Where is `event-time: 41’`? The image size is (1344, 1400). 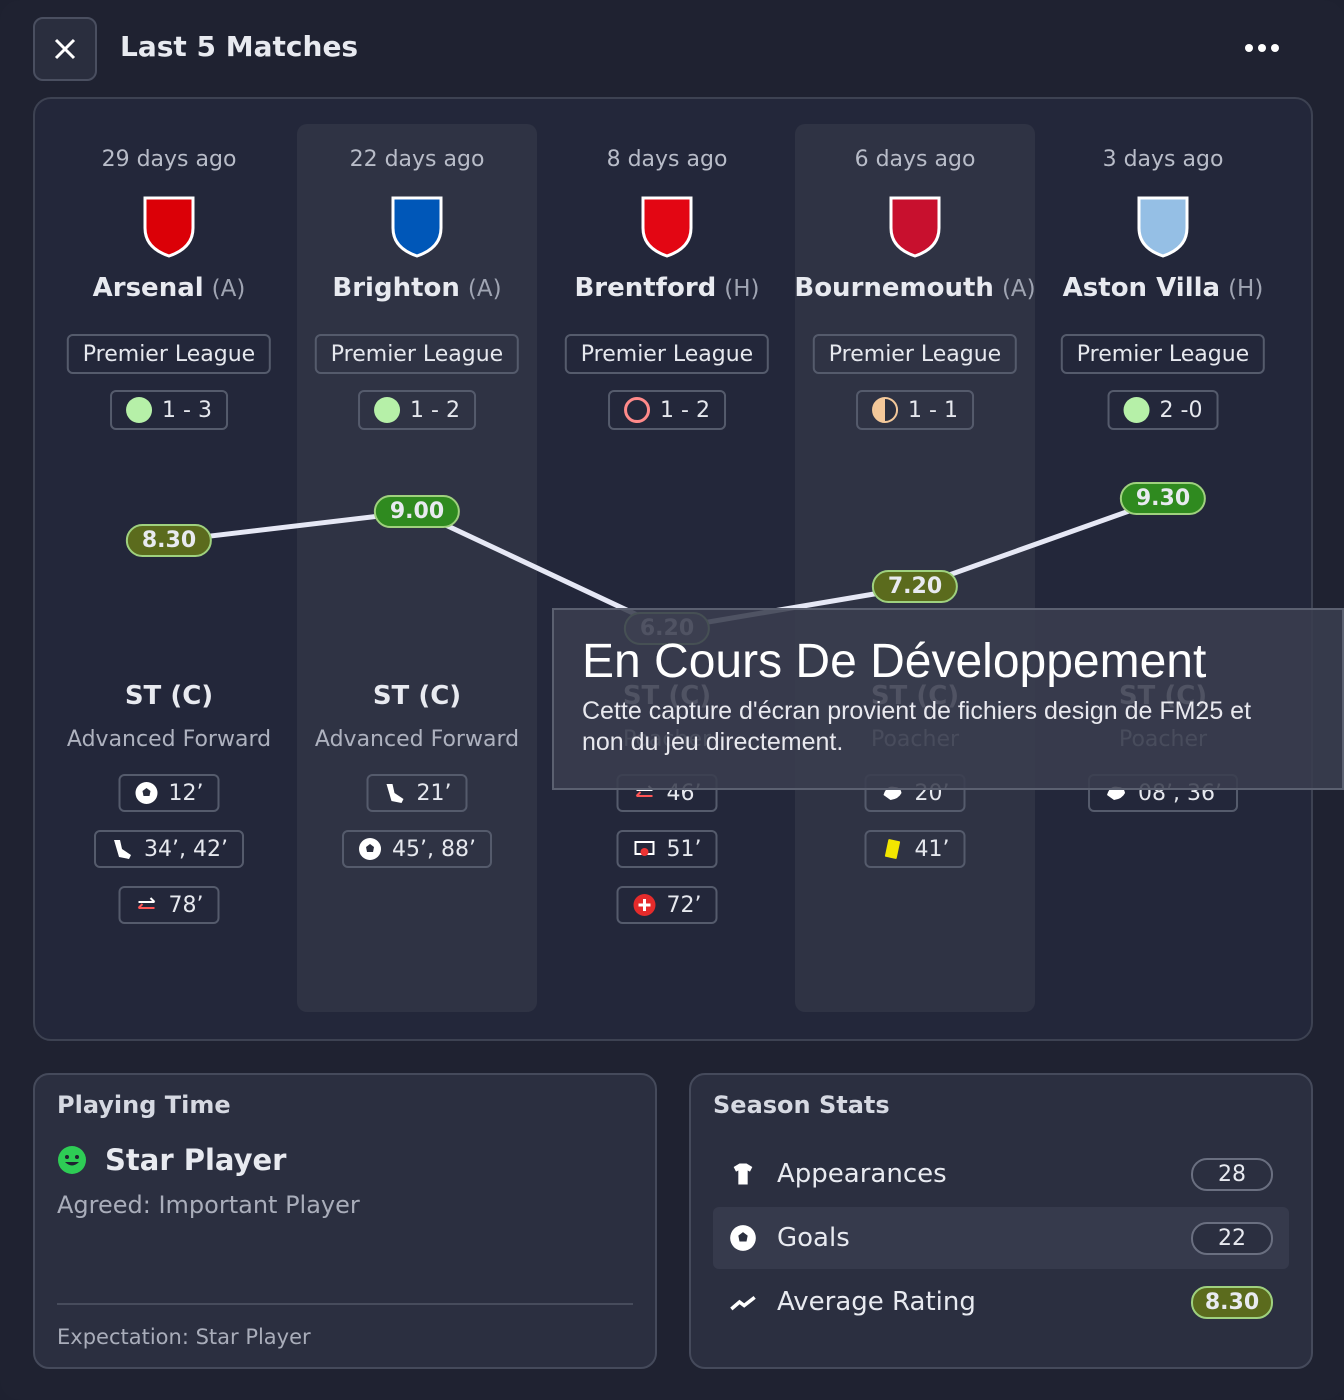 event-time: 41’ is located at coordinates (932, 849).